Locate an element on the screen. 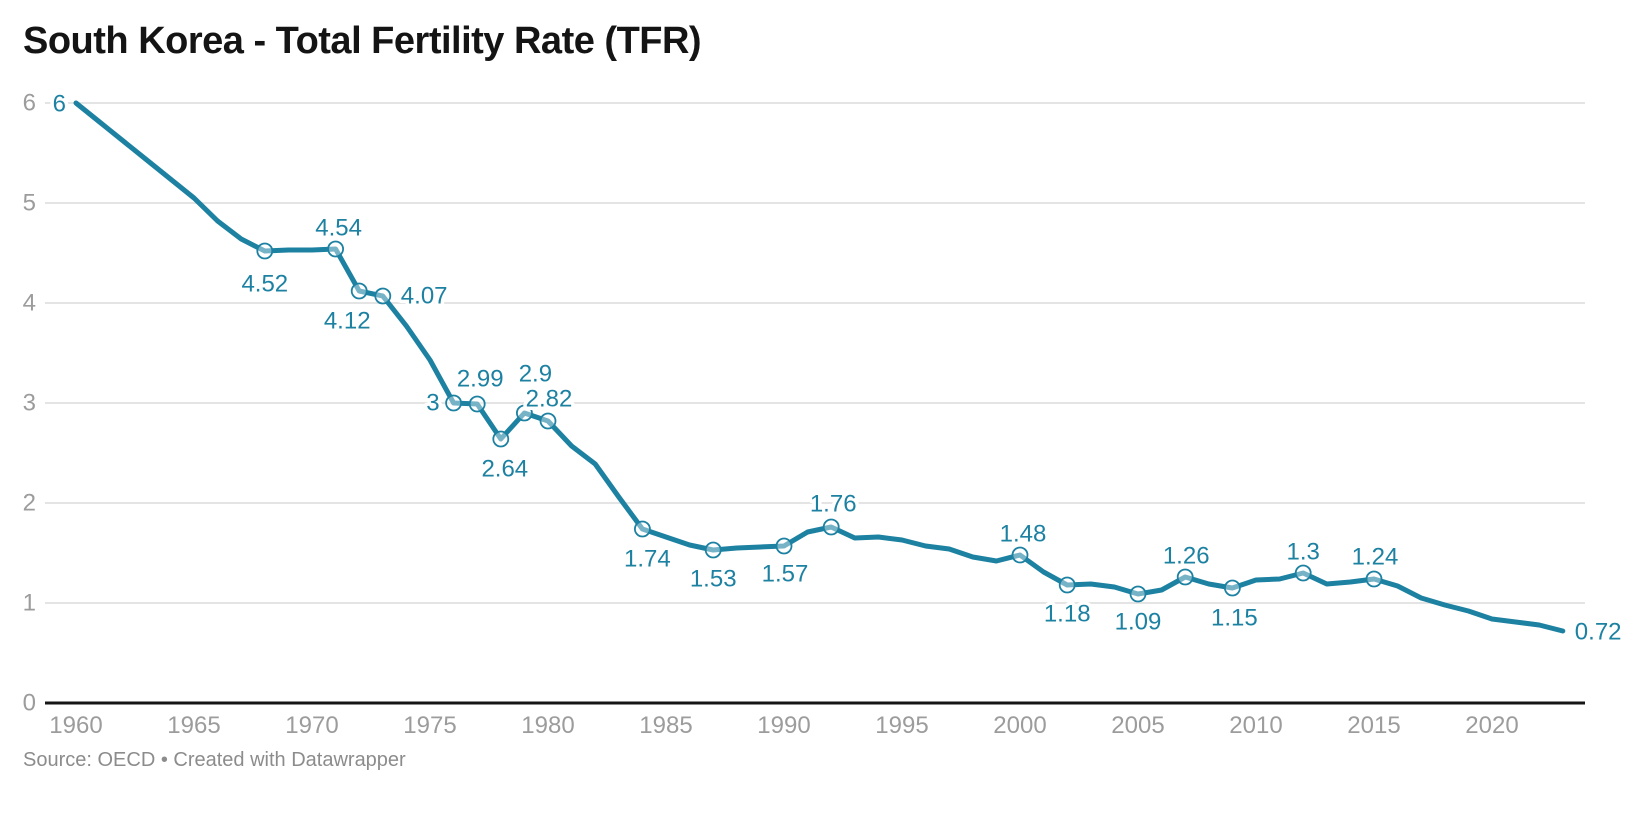  y-tick-label: 3 is located at coordinates (29, 403).